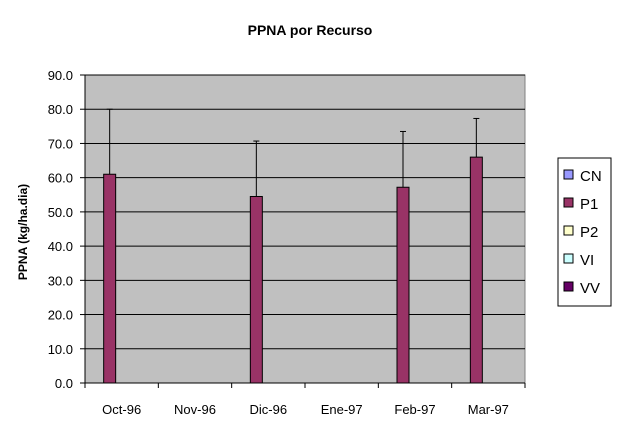 This screenshot has height=434, width=620. What do you see at coordinates (269, 409) in the screenshot?
I see `x-tick-label: Dic-96` at bounding box center [269, 409].